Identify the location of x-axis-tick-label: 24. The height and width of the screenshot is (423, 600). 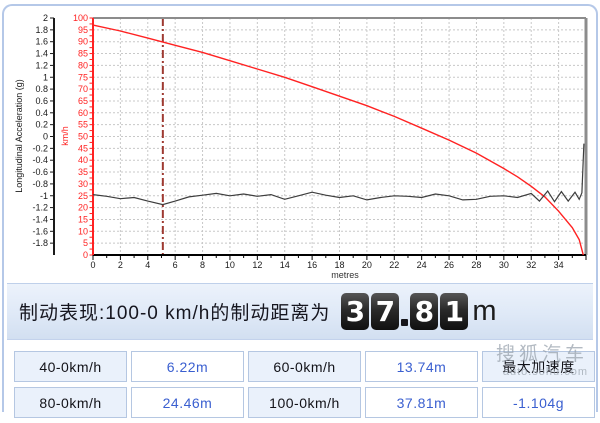
(422, 265).